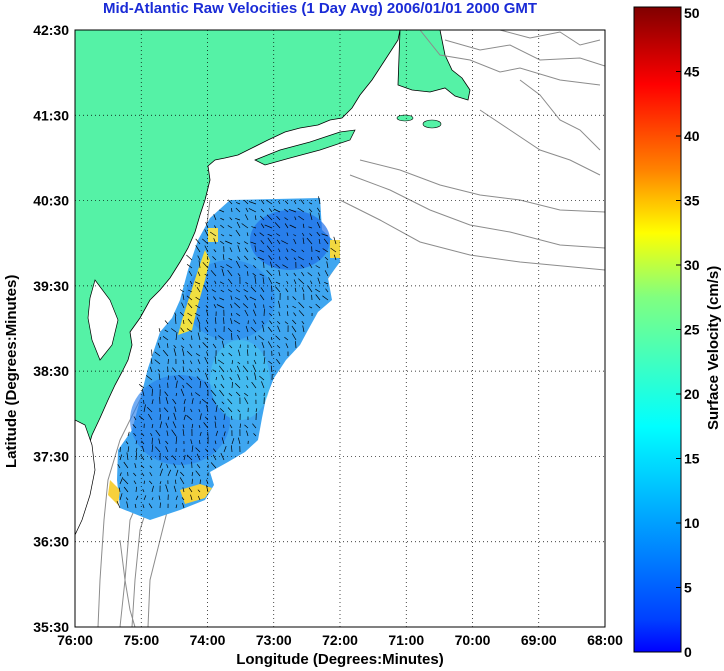 The height and width of the screenshot is (671, 724). I want to click on y-tick-labels: 42:30 41:30 40:30 39:30 38:30 37:30 36:30 35:30, so click(51, 328).